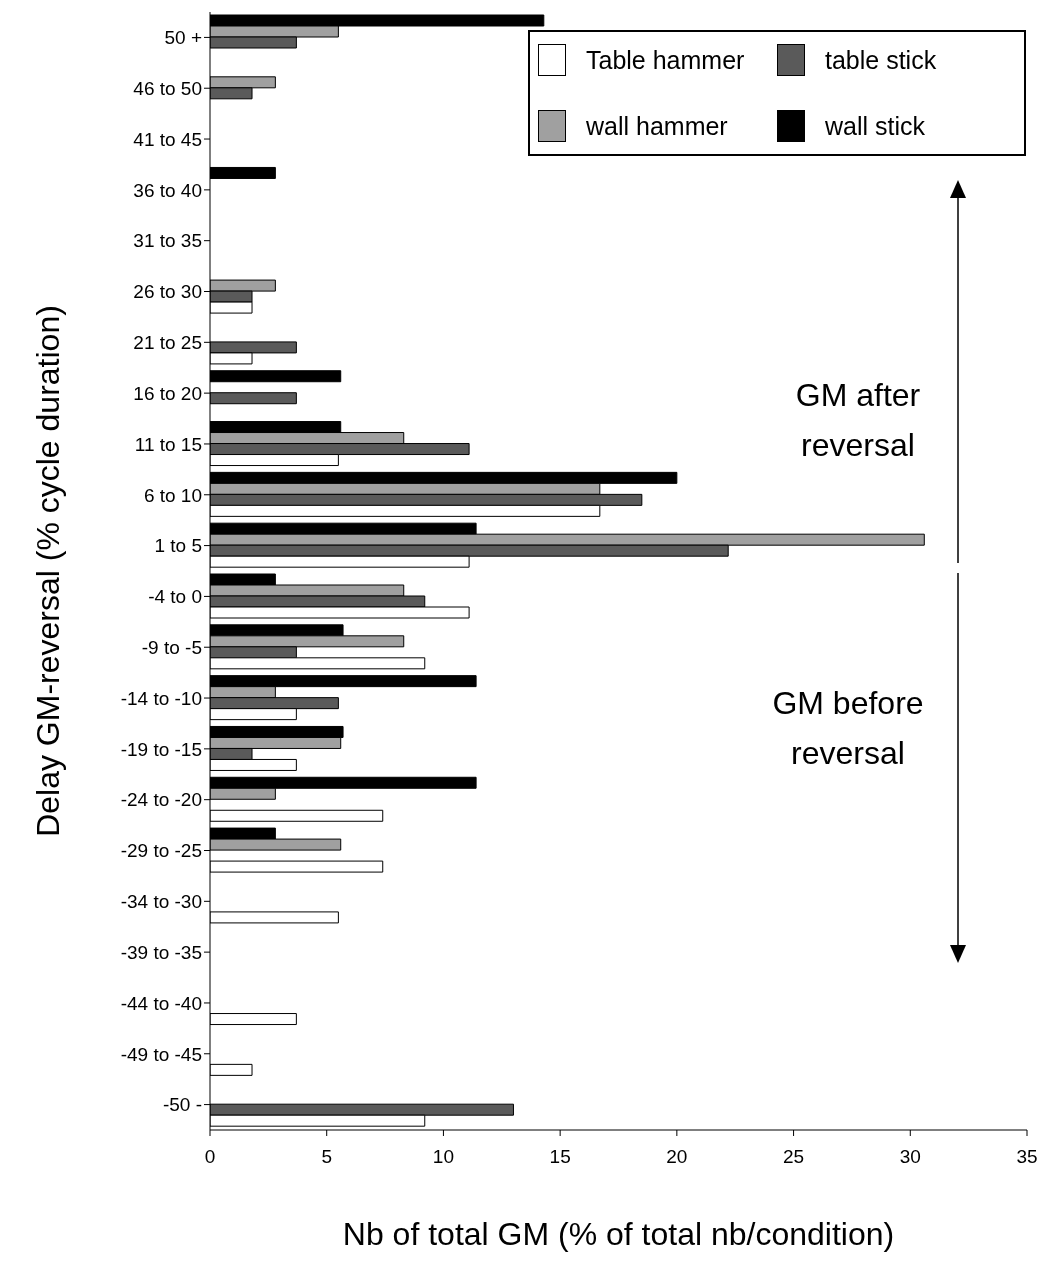  I want to click on y-tick-label: 41 to 45, so click(167, 139).